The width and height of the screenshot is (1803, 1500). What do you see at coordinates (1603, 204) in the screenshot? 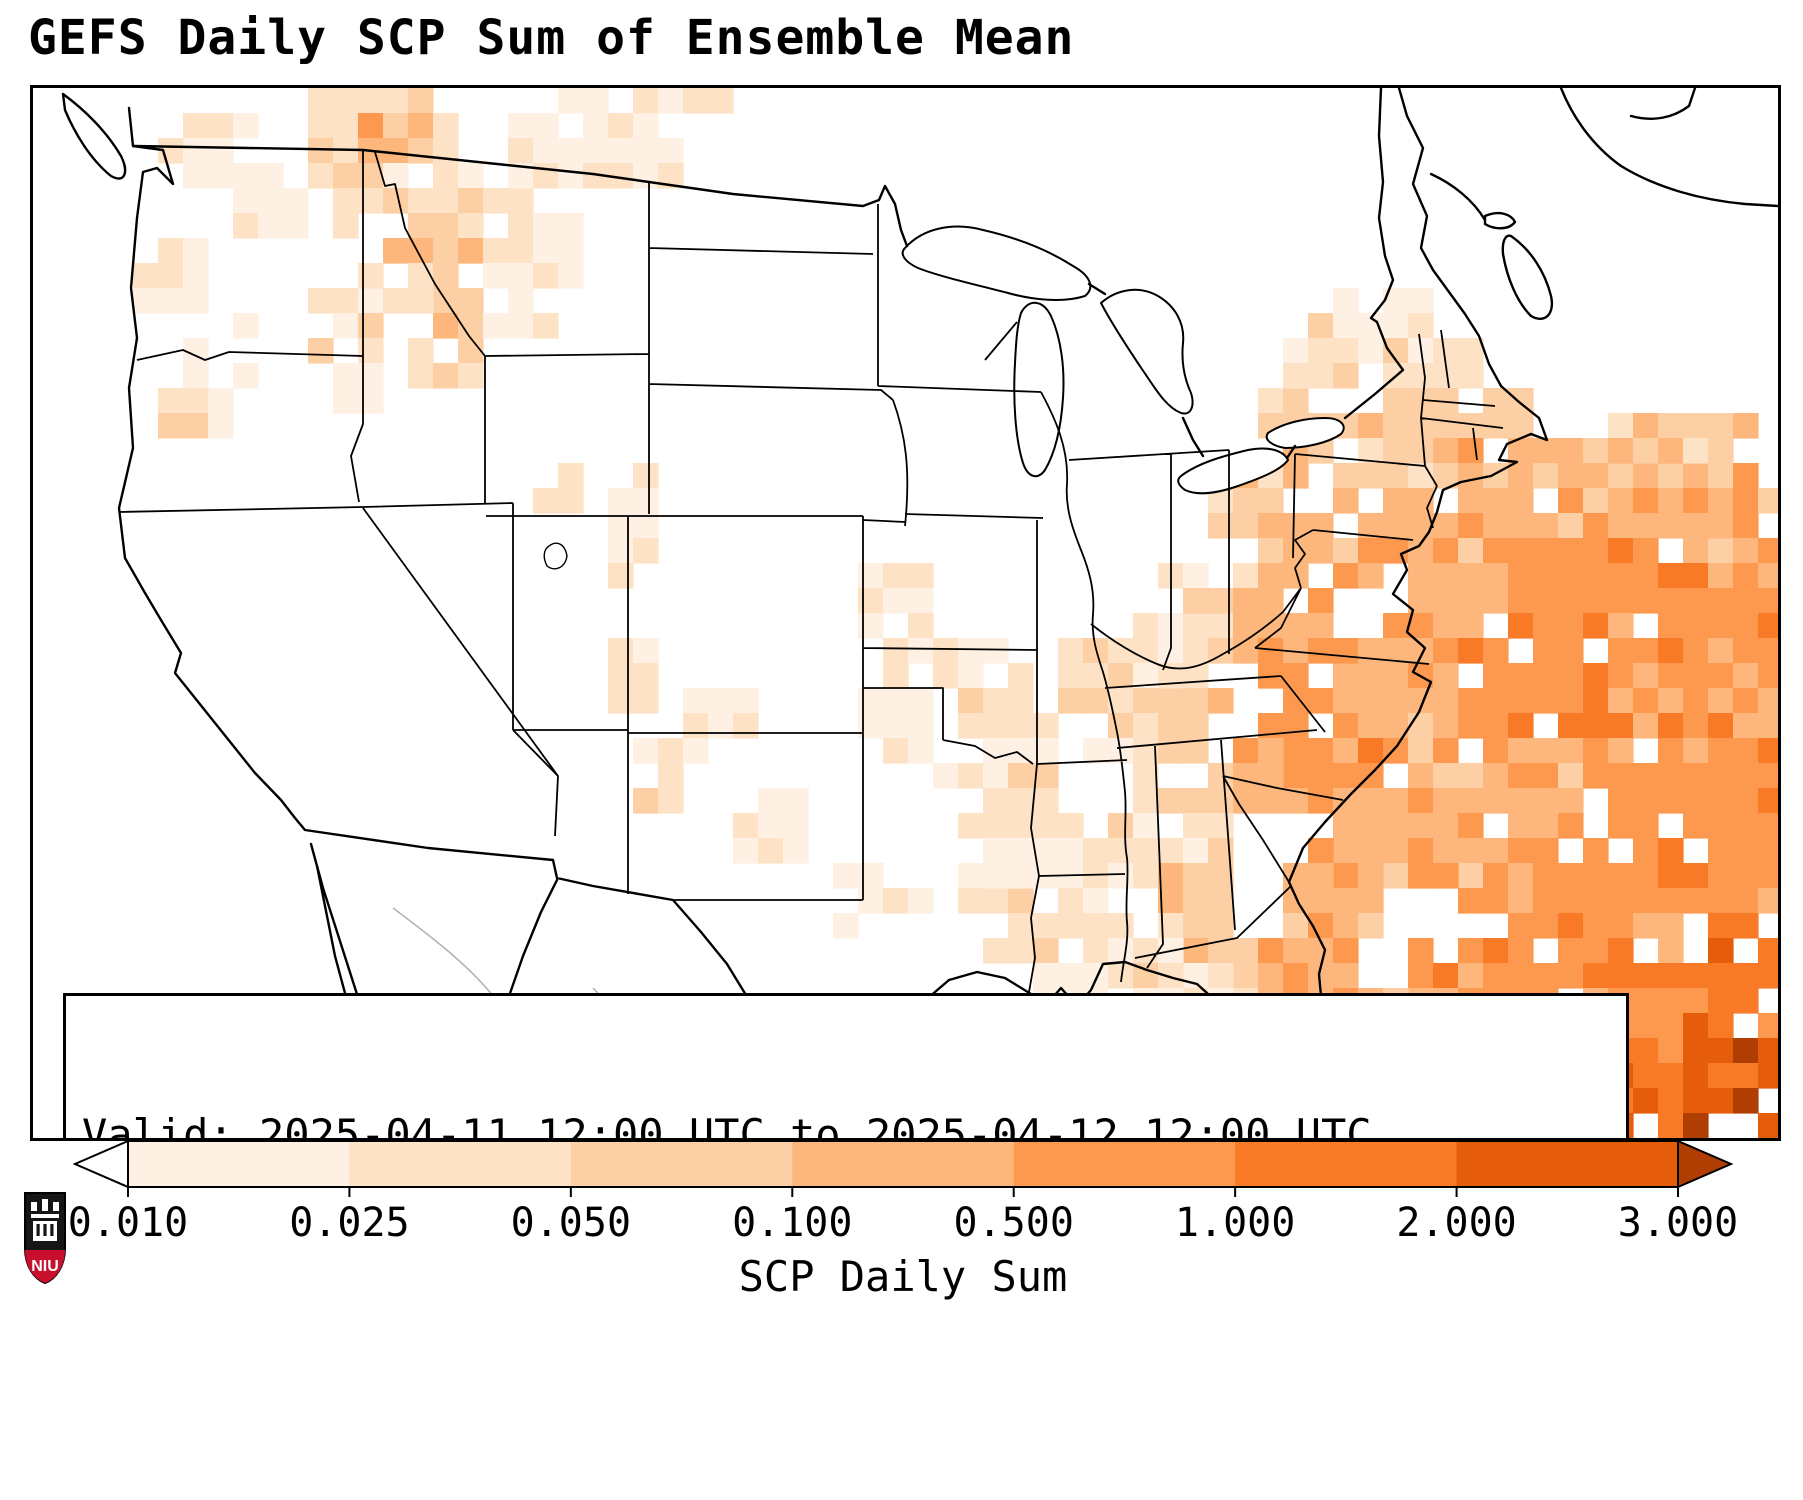
I see `atlantic-canada-coast` at bounding box center [1603, 204].